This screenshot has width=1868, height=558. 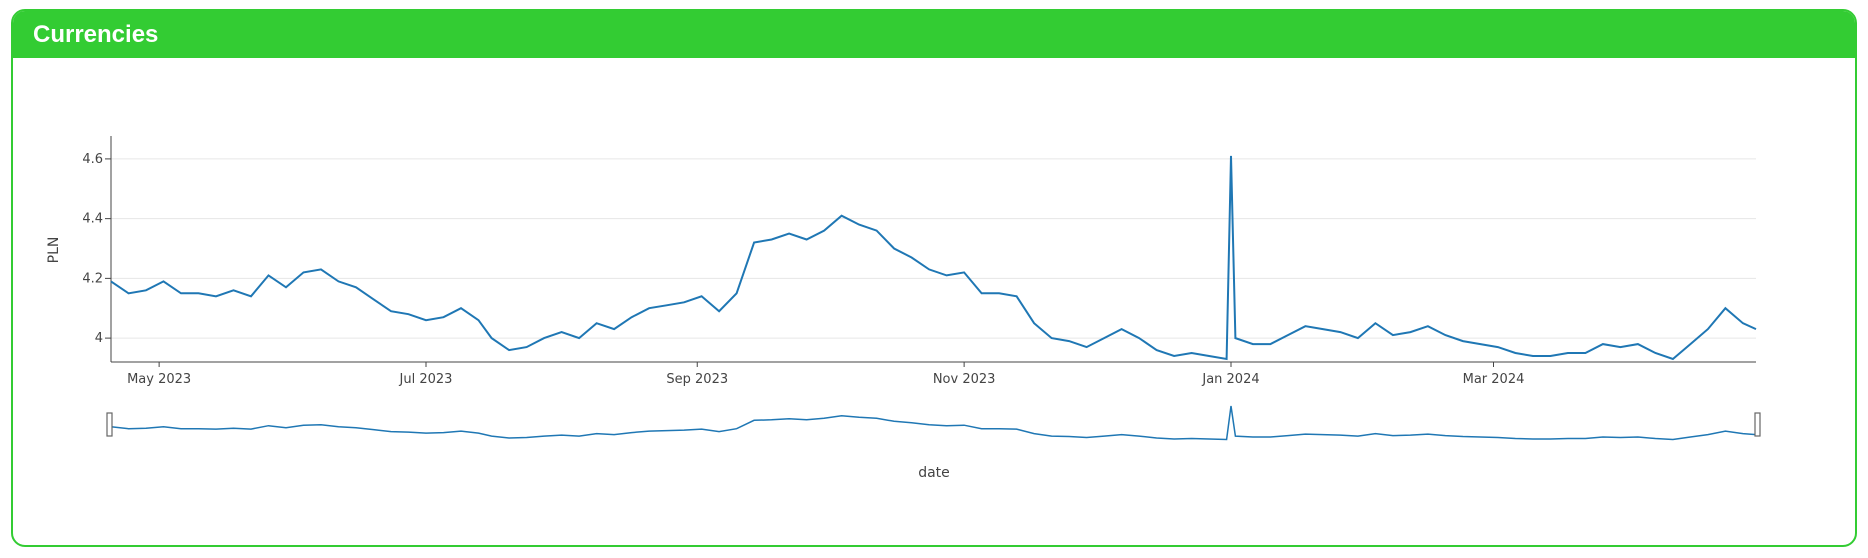 What do you see at coordinates (1494, 379) in the screenshot?
I see `x-tick-label: Mar 2024` at bounding box center [1494, 379].